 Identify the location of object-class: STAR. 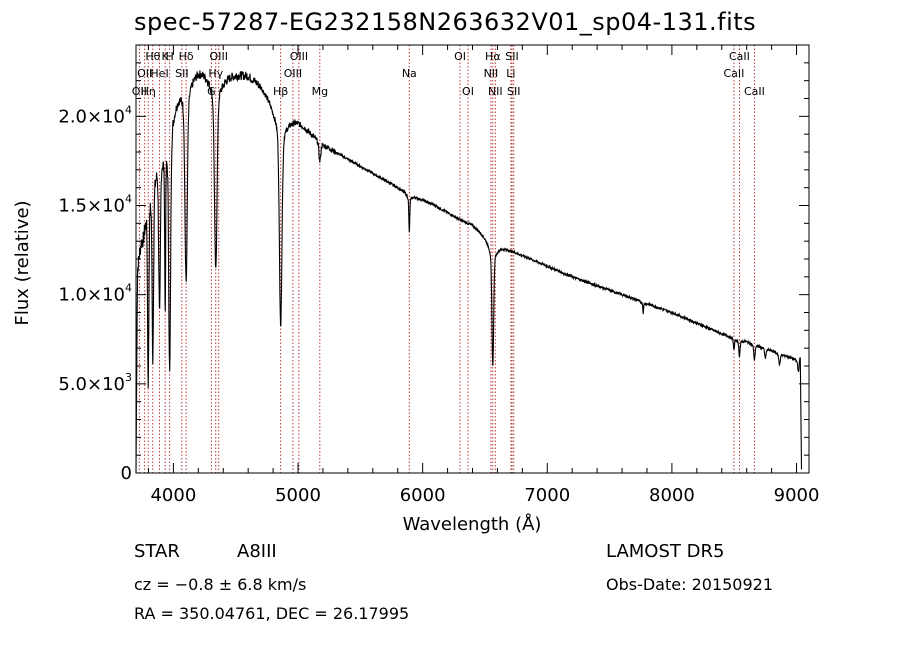
(157, 551).